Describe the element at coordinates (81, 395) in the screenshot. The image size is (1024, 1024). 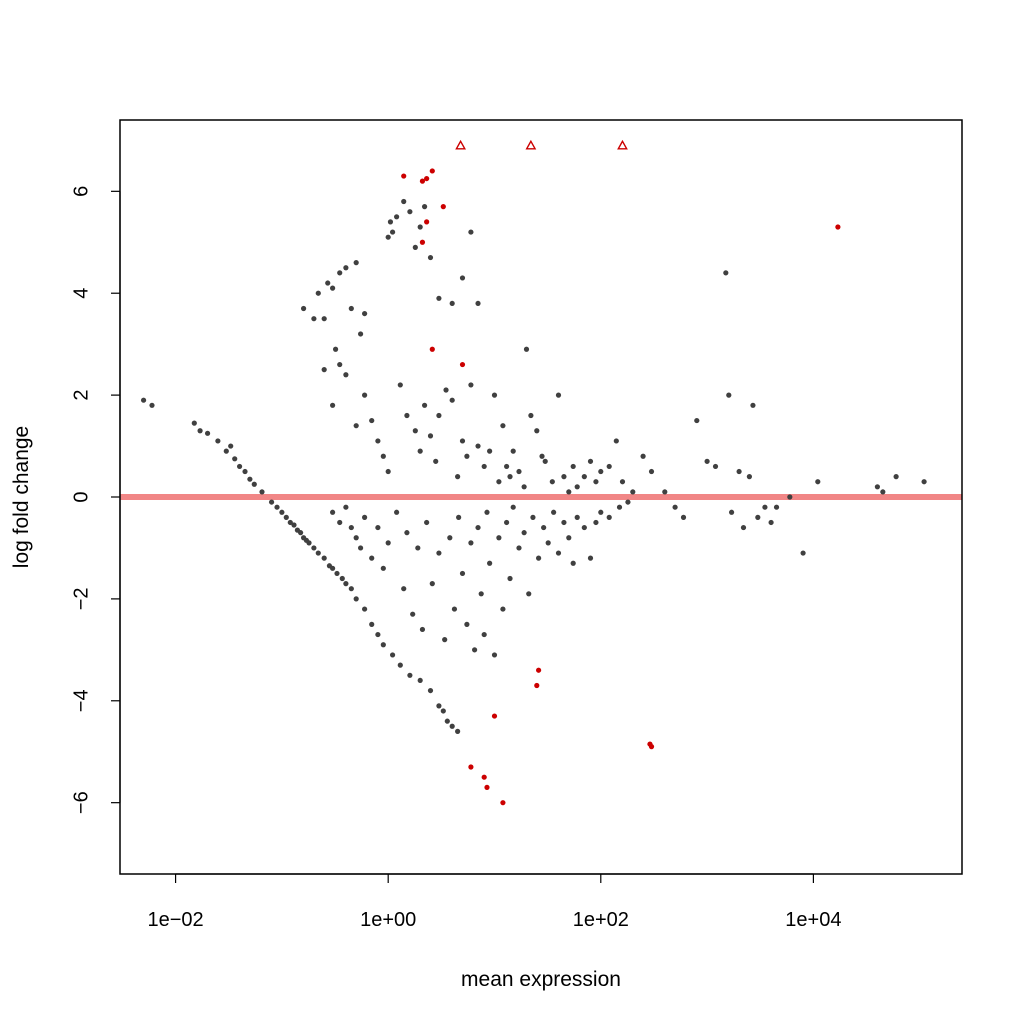
I see `y-tick-label: 2` at that location.